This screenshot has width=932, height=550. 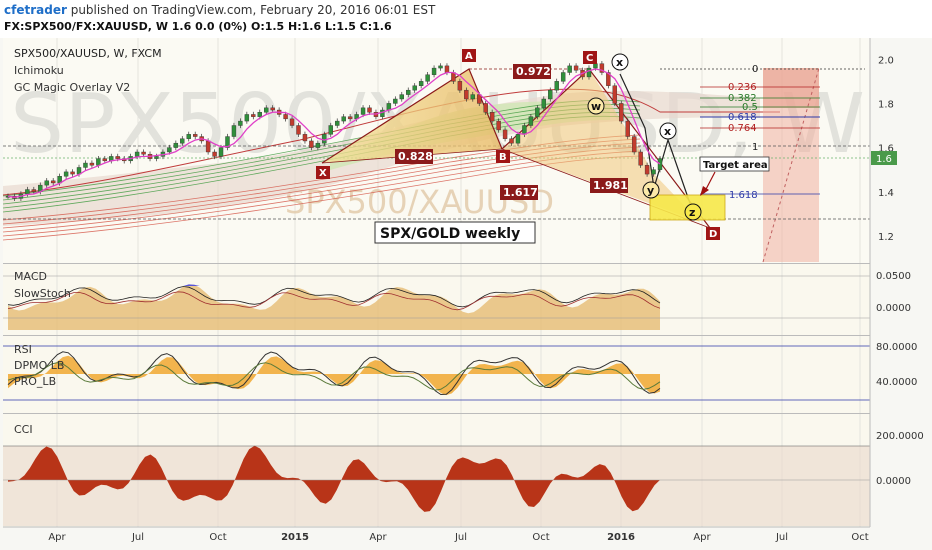 I want to click on target-area-label: Target area, so click(x=735, y=165).